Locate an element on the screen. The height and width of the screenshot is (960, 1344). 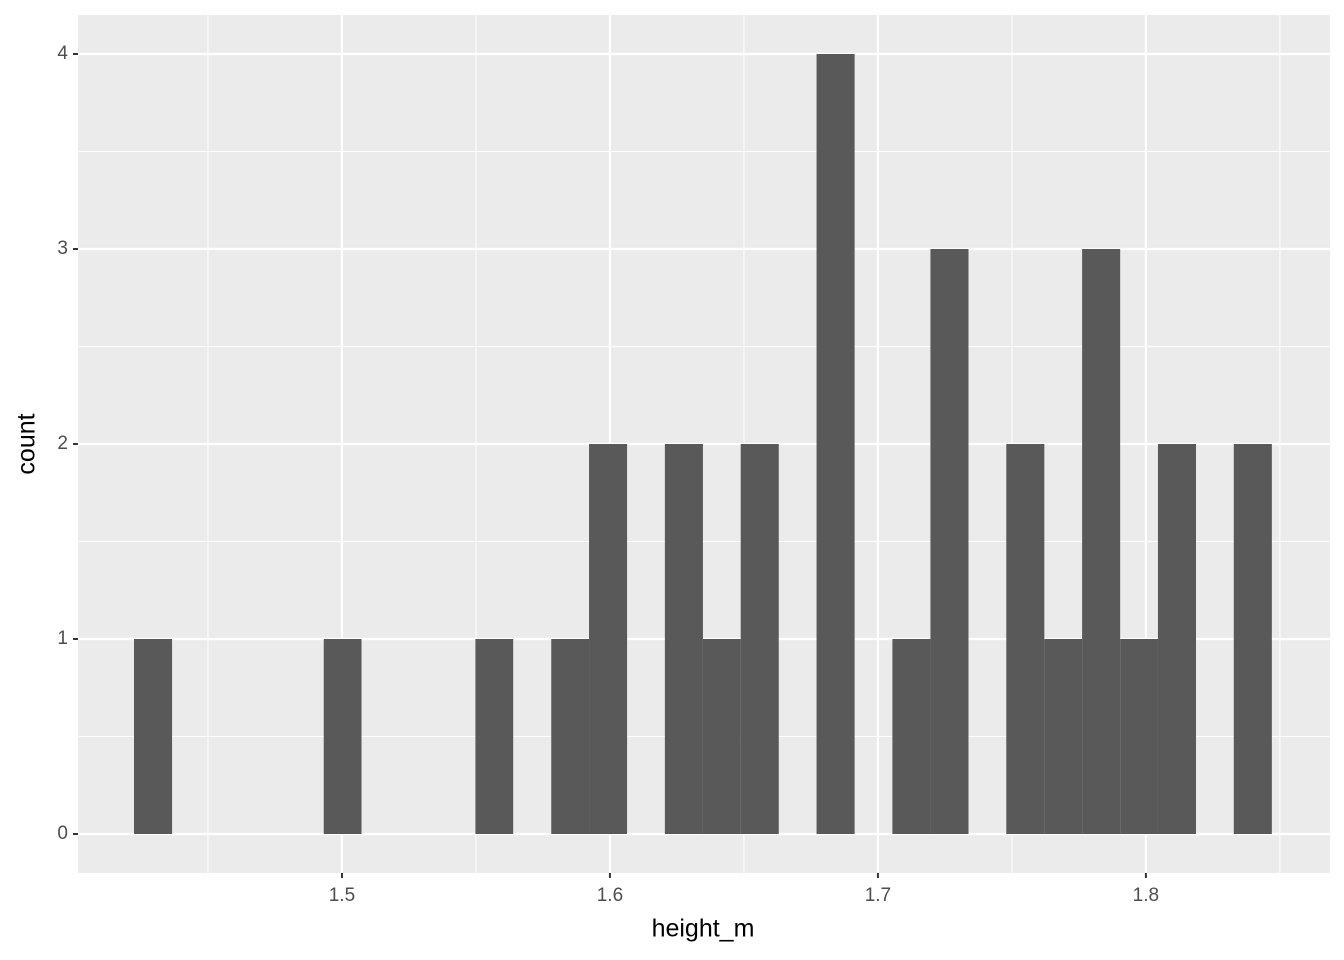
x-axis-title: height_m is located at coordinates (703, 929).